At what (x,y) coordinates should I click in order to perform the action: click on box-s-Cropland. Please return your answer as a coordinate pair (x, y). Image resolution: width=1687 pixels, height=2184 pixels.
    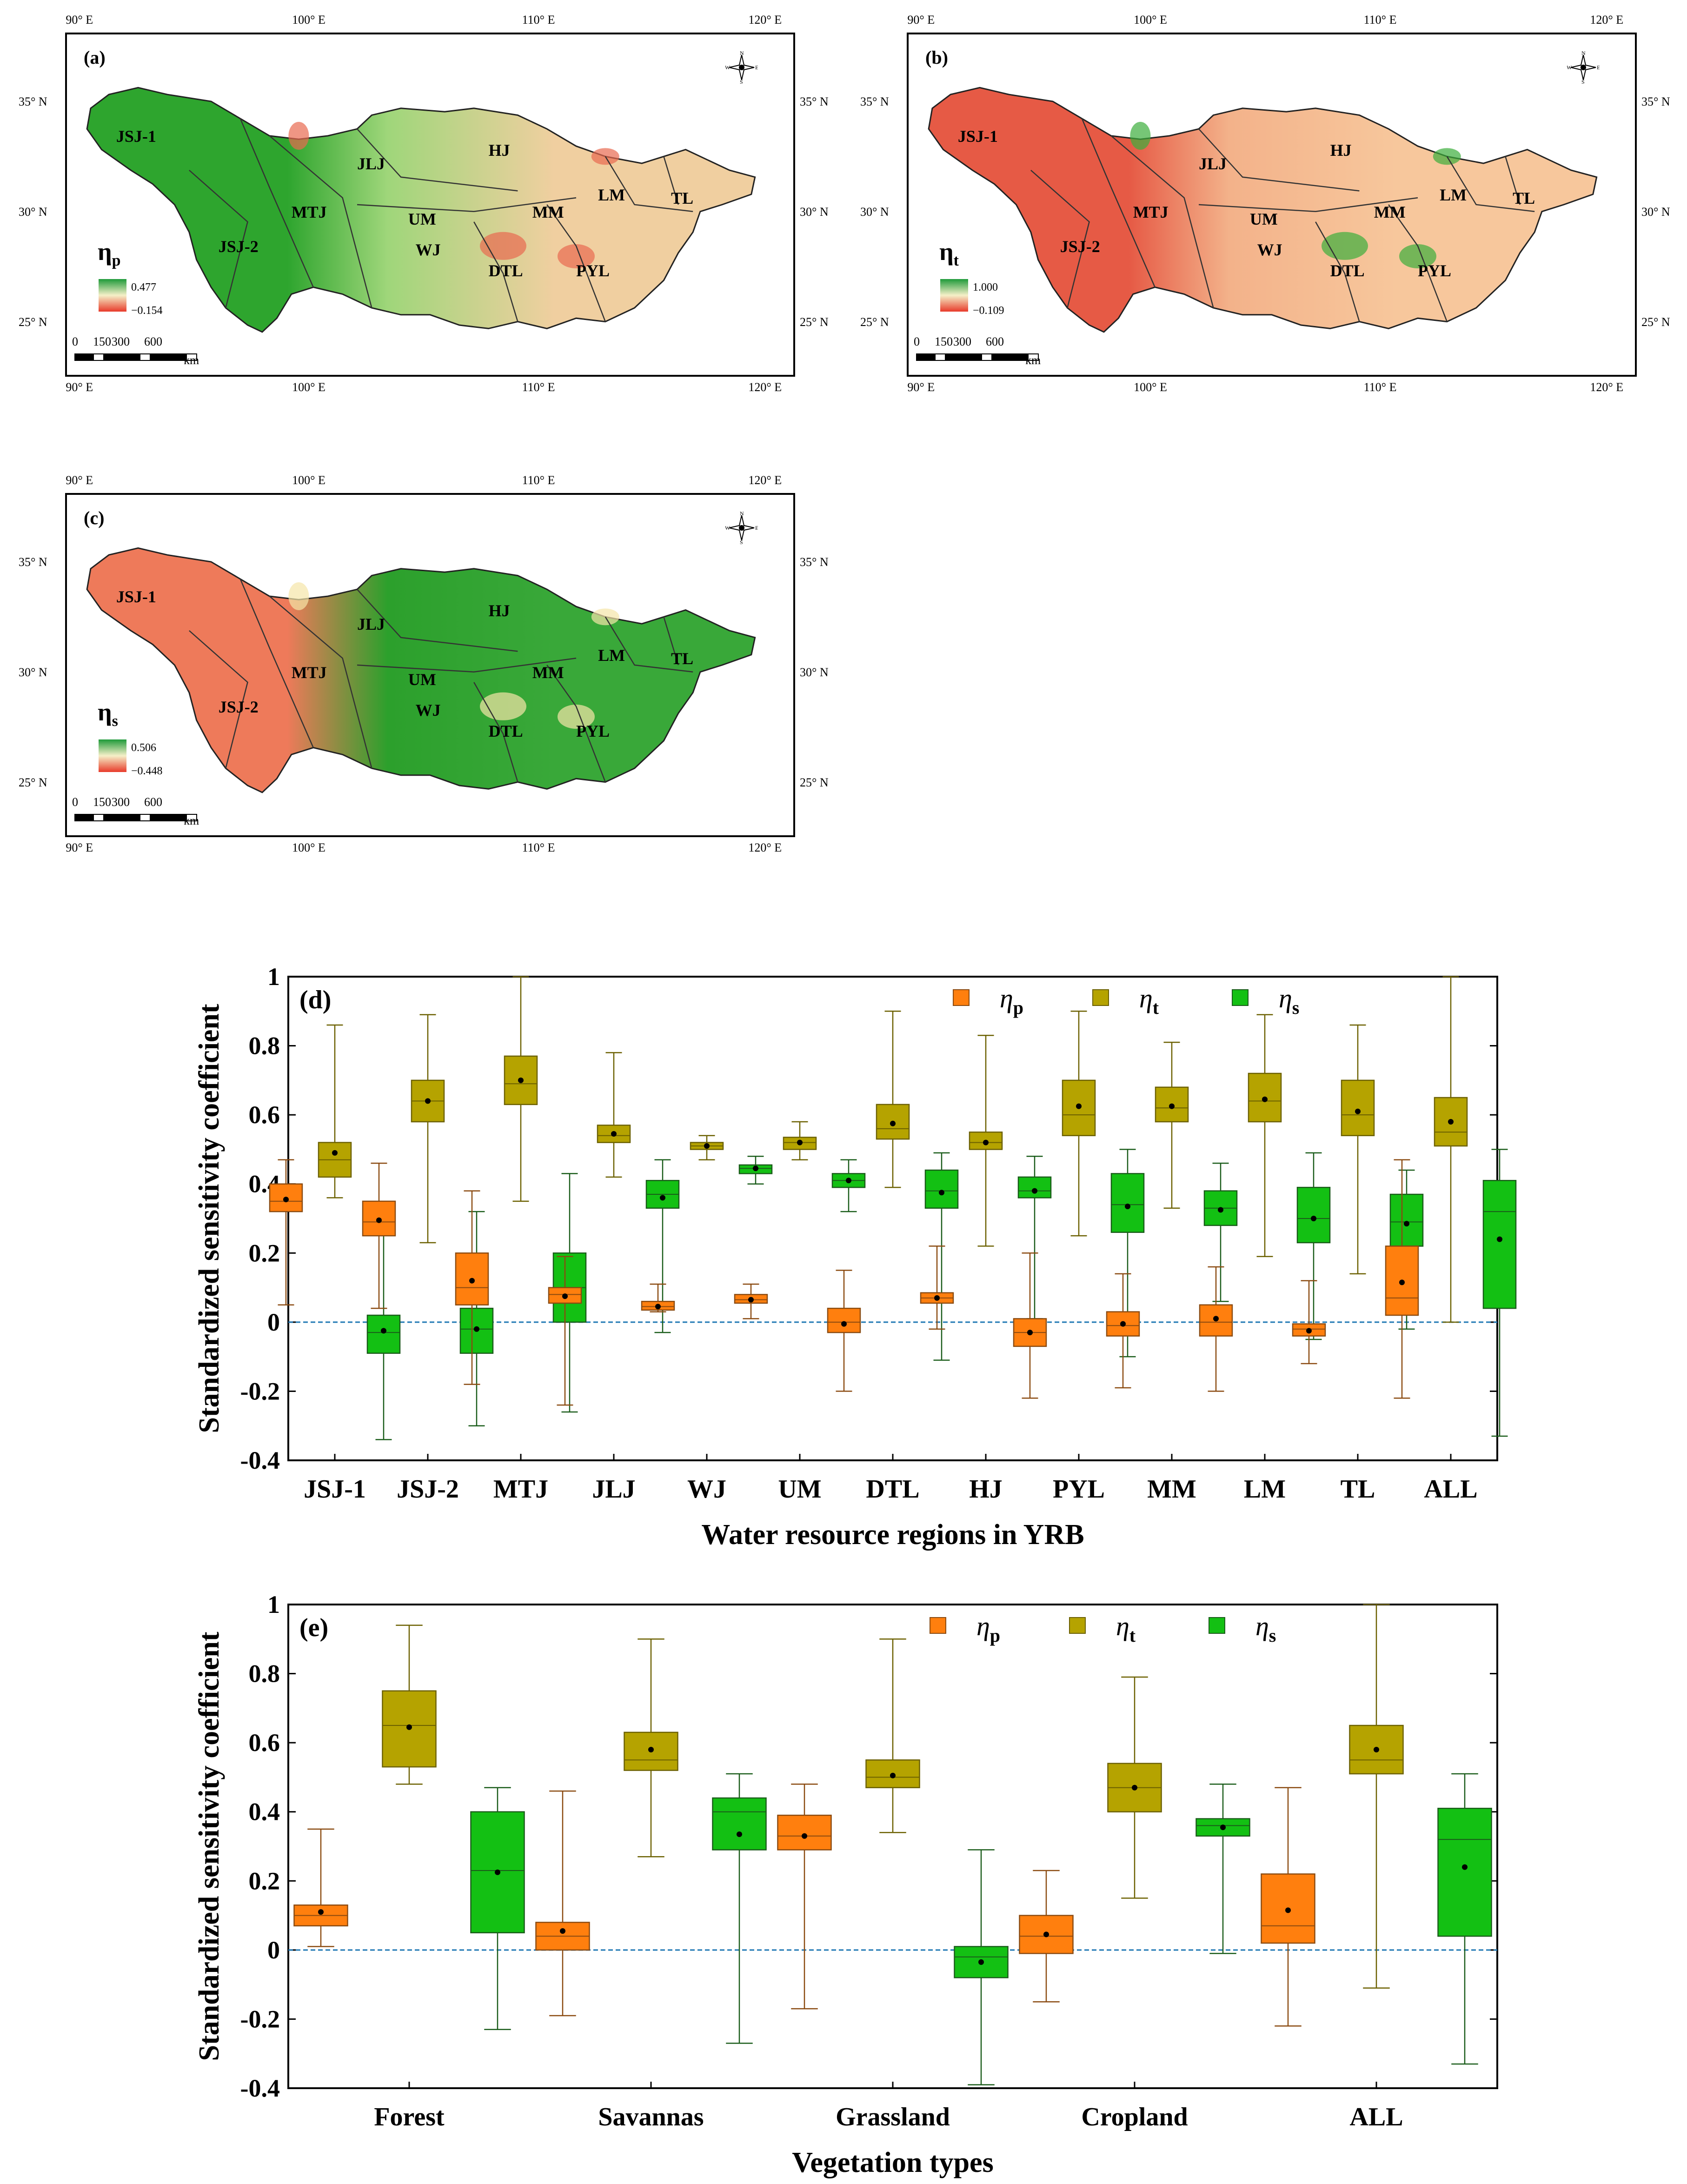
    Looking at the image, I should click on (1223, 1869).